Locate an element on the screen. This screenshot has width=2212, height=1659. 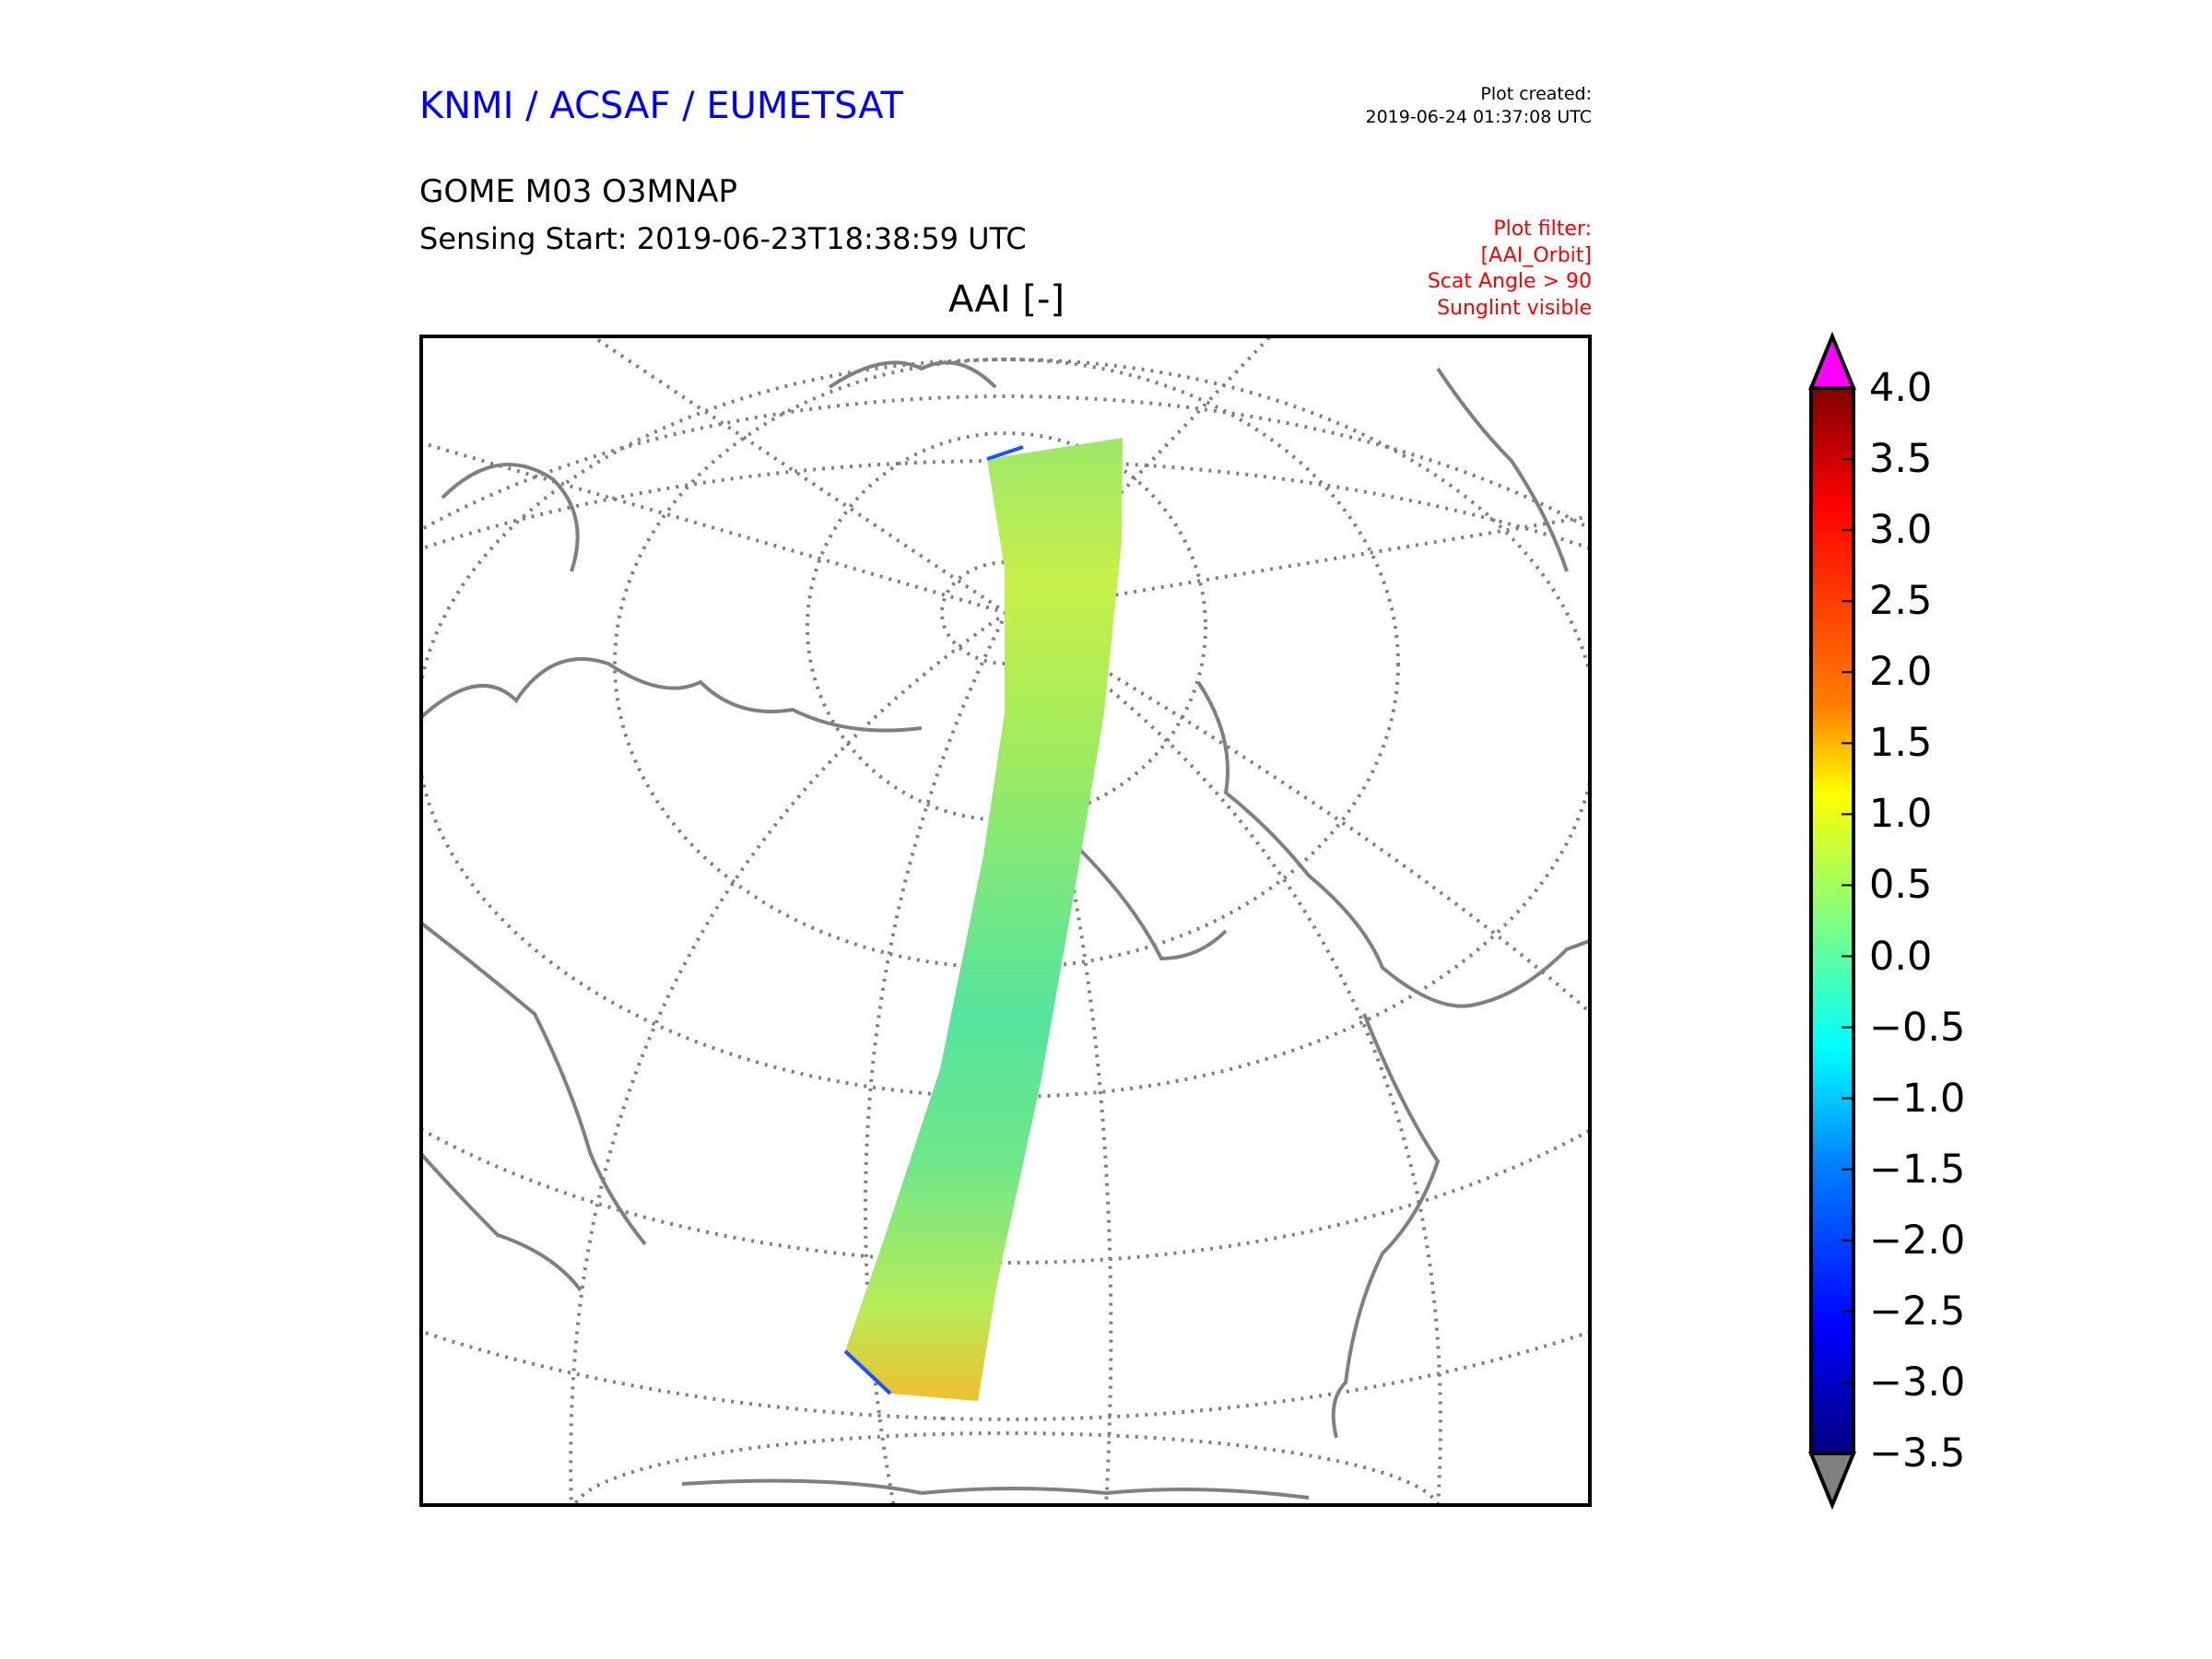
colorbar-tick-label: −2.0 is located at coordinates (1917, 1240).